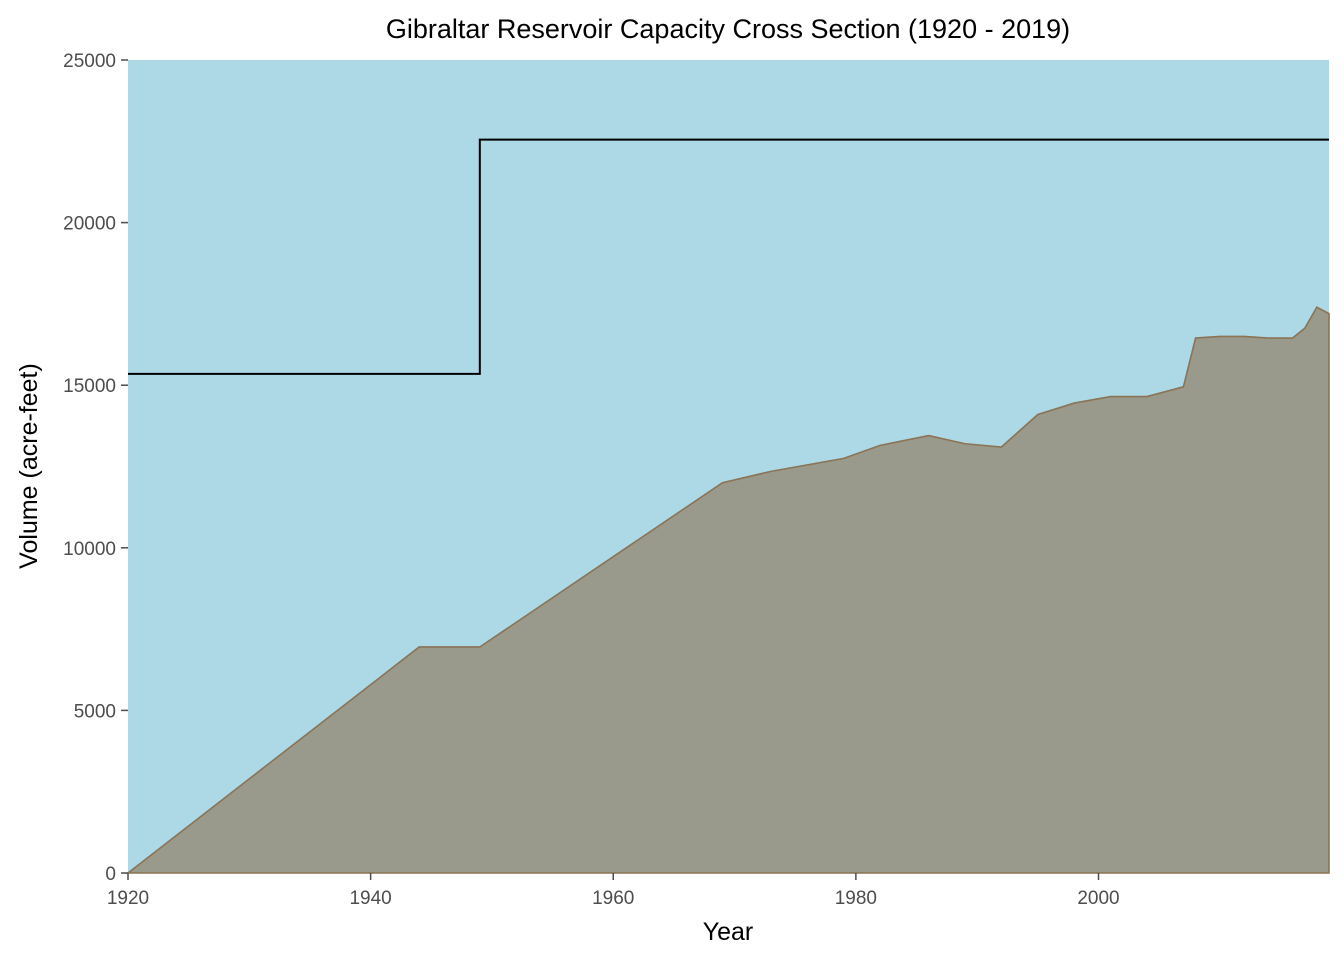 The width and height of the screenshot is (1344, 960). I want to click on y-axis: 0 5000 10000 15000 20000 25000, so click(95, 468).